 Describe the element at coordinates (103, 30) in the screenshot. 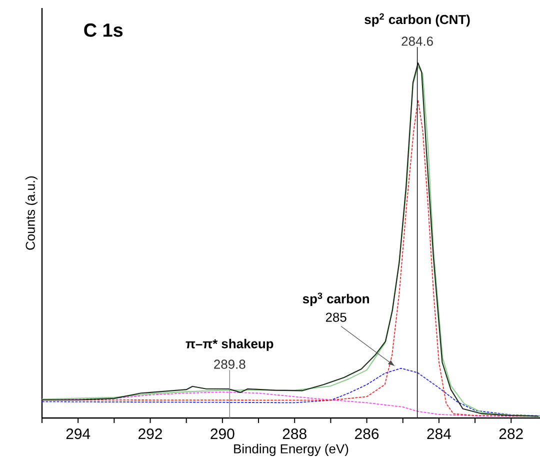

I see `chart-title: C 1s` at that location.